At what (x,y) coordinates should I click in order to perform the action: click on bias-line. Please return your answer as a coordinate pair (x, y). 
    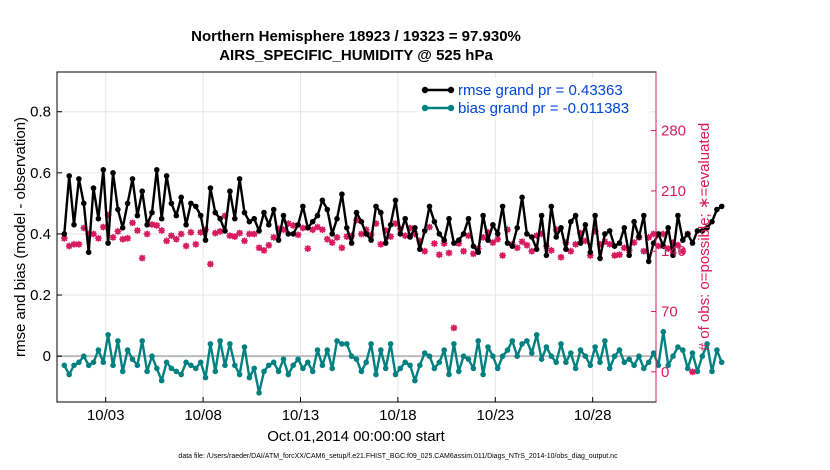
    Looking at the image, I should click on (393, 362).